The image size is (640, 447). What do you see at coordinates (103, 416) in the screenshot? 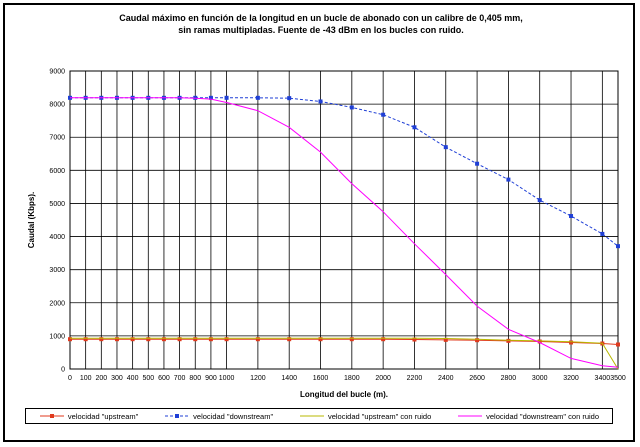
I see `legend-label: velocidad "upstream"` at bounding box center [103, 416].